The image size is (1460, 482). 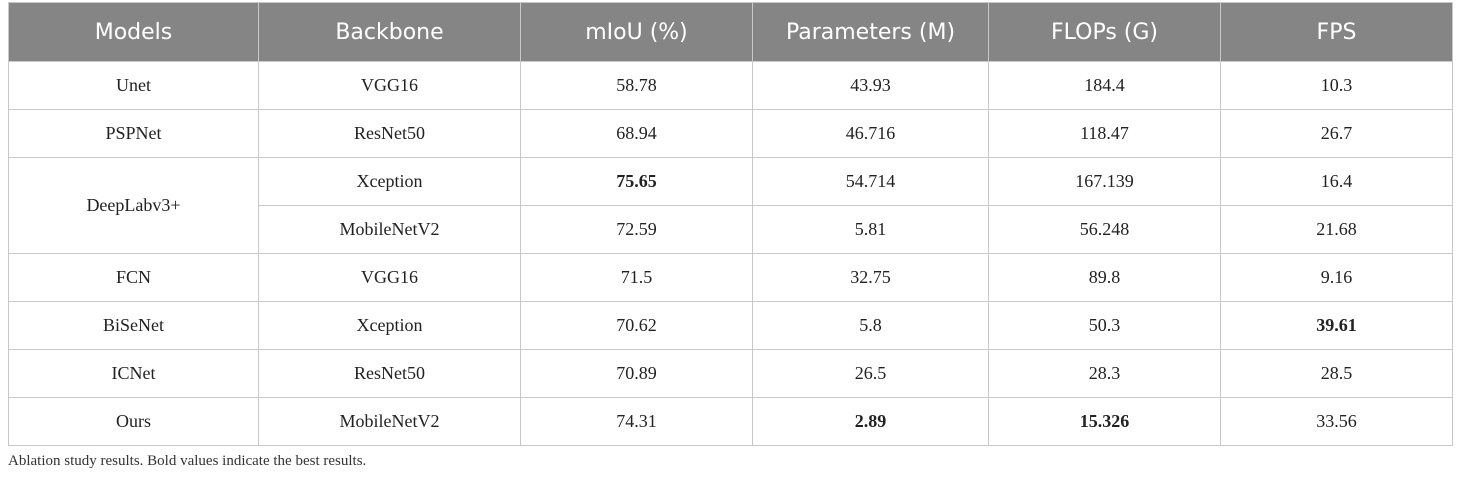 I want to click on cell: 68.94, so click(x=636, y=133).